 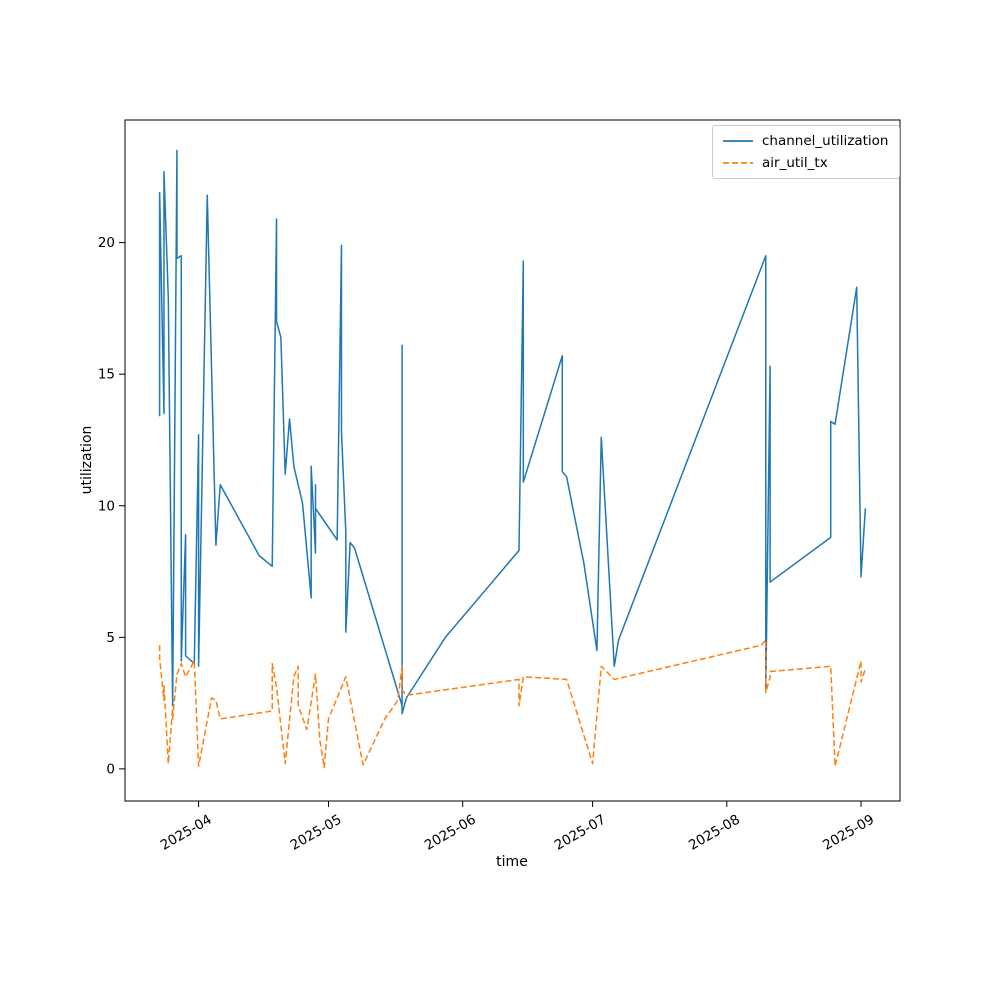 What do you see at coordinates (580, 833) in the screenshot?
I see `x-tick-label: 2025-07` at bounding box center [580, 833].